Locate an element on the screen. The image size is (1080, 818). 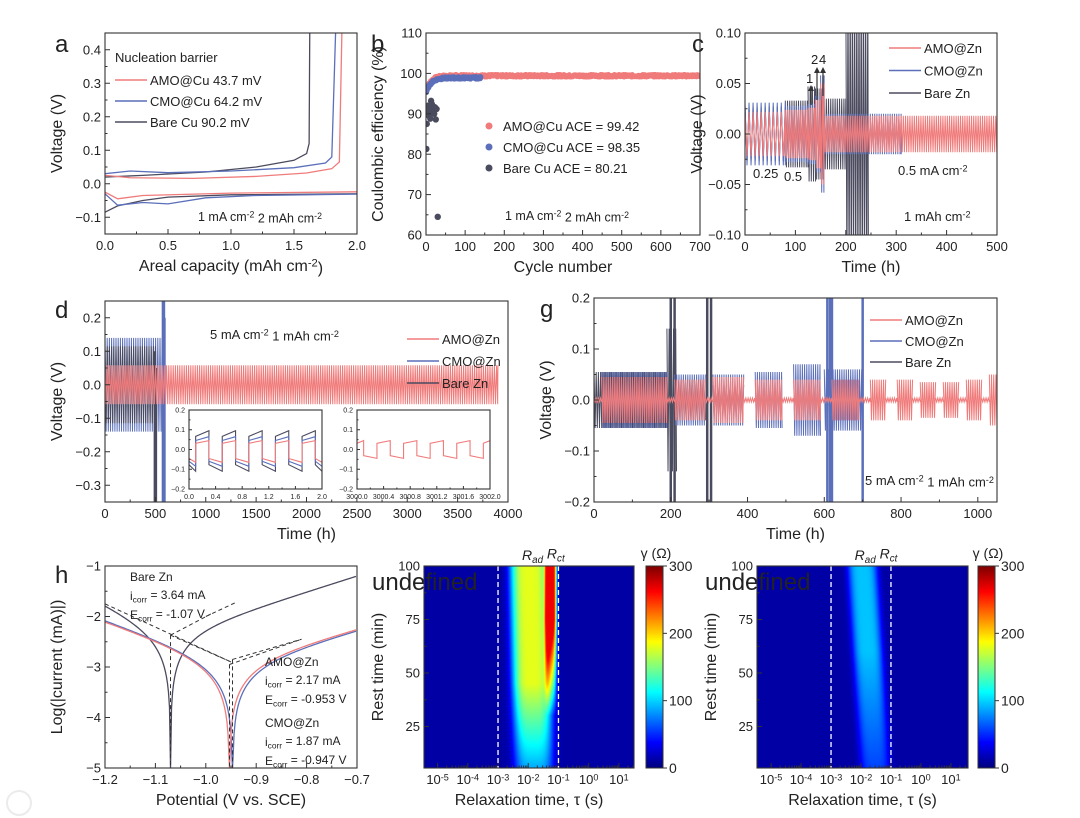
annotation: 1 is located at coordinates (809, 78).